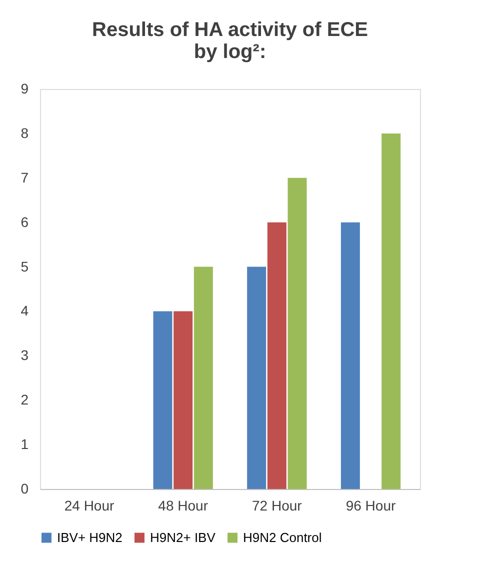 The width and height of the screenshot is (483, 583). I want to click on x-tick-label: 24 Hour, so click(89, 506).